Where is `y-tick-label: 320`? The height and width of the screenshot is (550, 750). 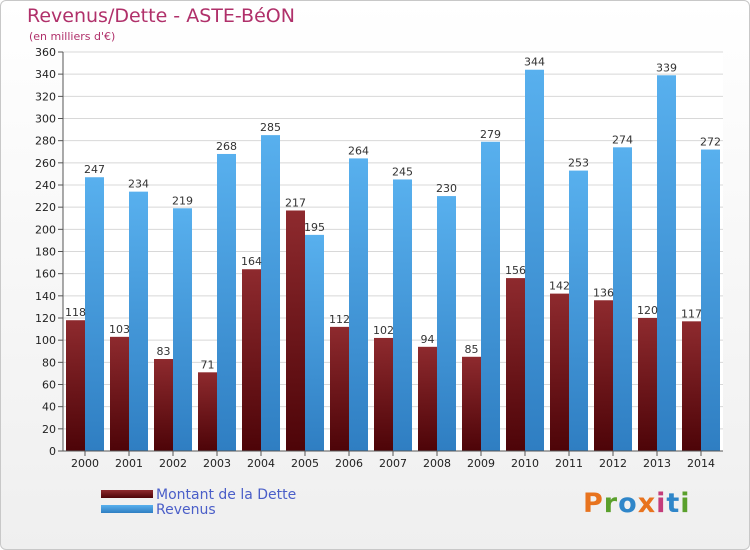 y-tick-label: 320 is located at coordinates (45, 96).